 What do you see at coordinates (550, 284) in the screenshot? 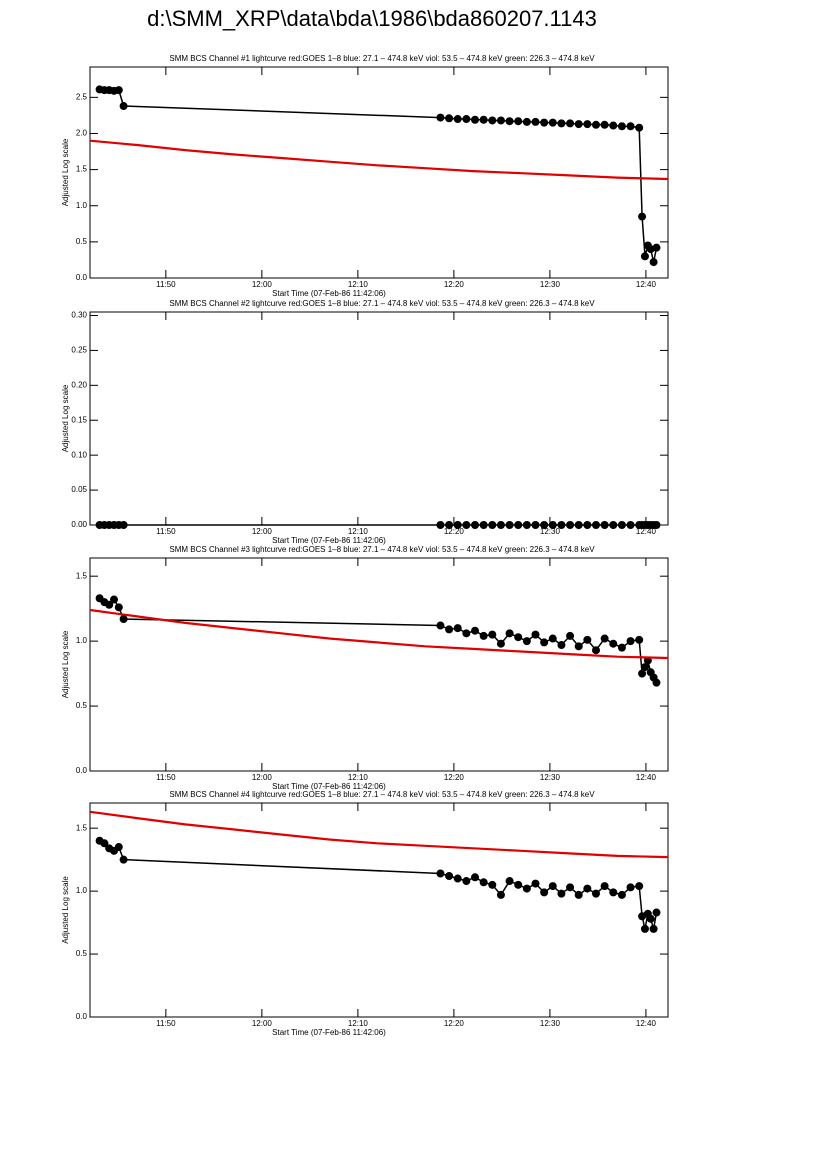
I see `x-tick-label: 12:30` at bounding box center [550, 284].